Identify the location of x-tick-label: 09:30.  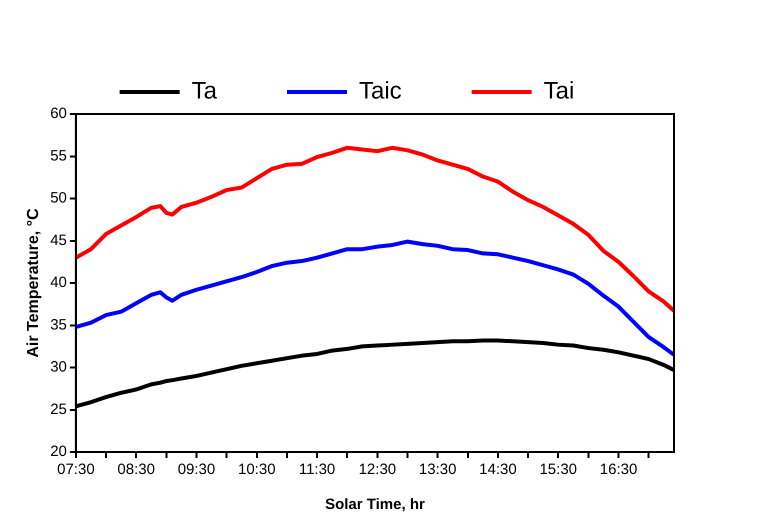
(197, 469).